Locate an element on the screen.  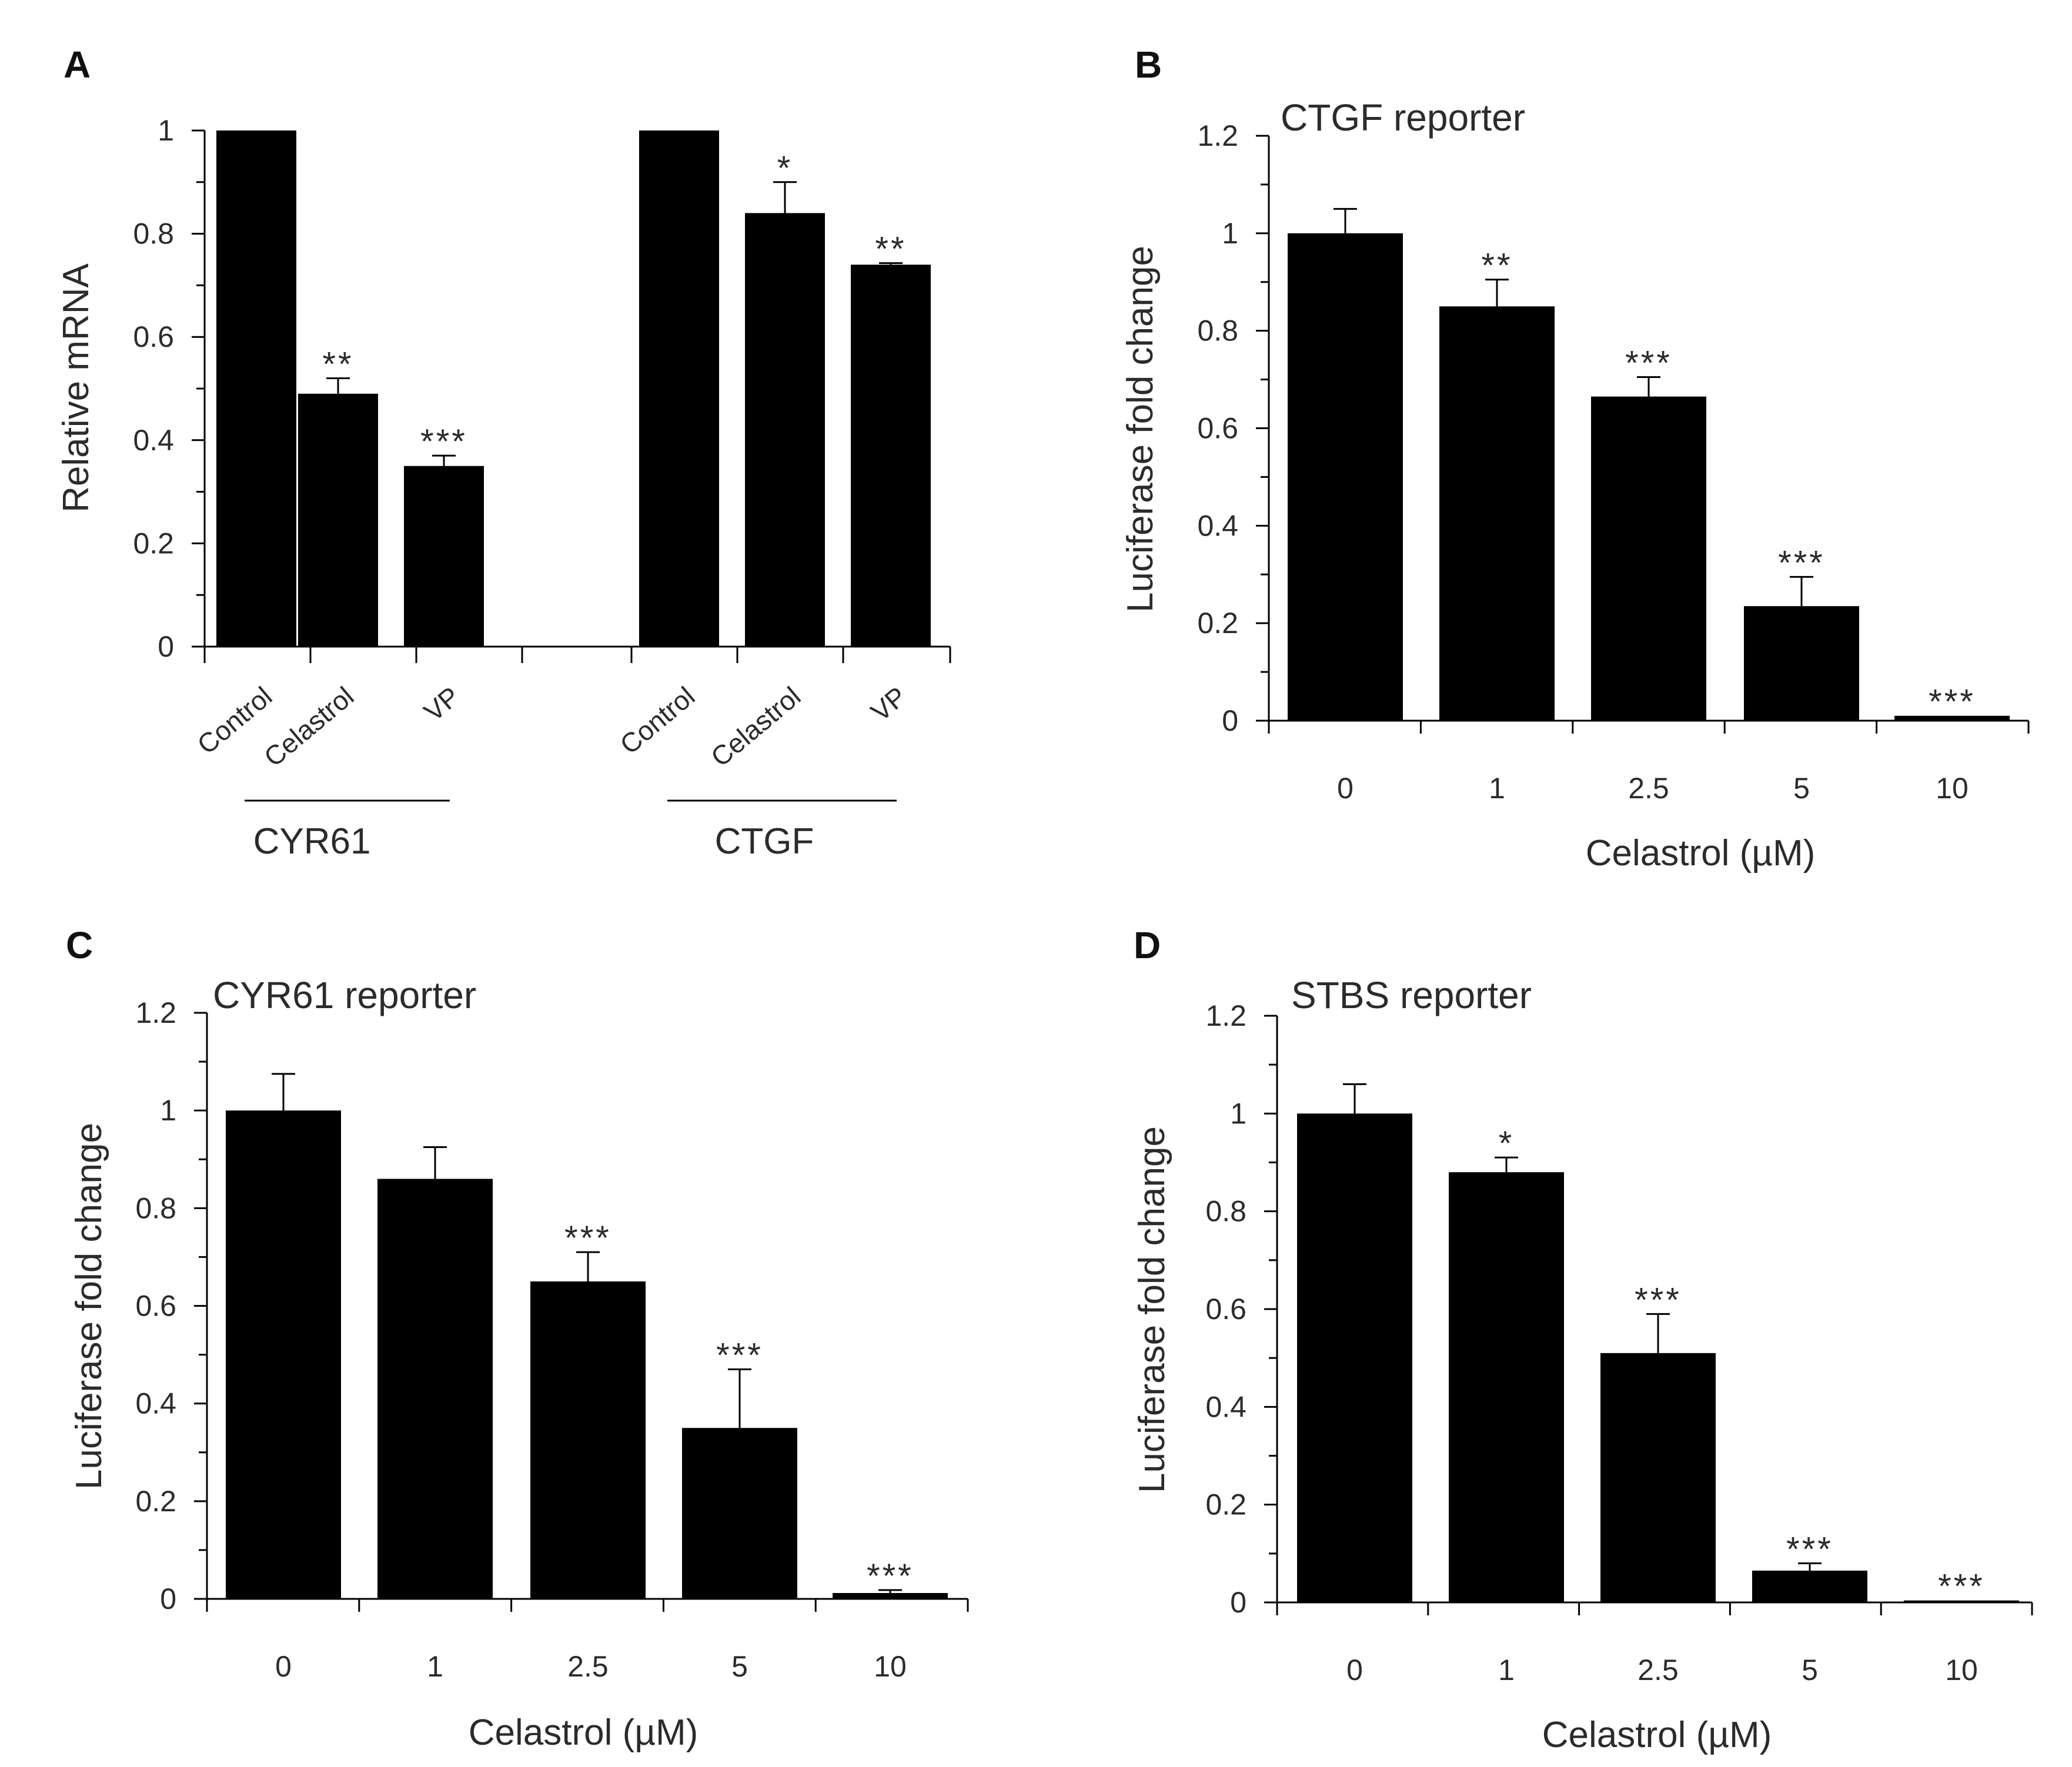
group-label: CTGF is located at coordinates (765, 841).